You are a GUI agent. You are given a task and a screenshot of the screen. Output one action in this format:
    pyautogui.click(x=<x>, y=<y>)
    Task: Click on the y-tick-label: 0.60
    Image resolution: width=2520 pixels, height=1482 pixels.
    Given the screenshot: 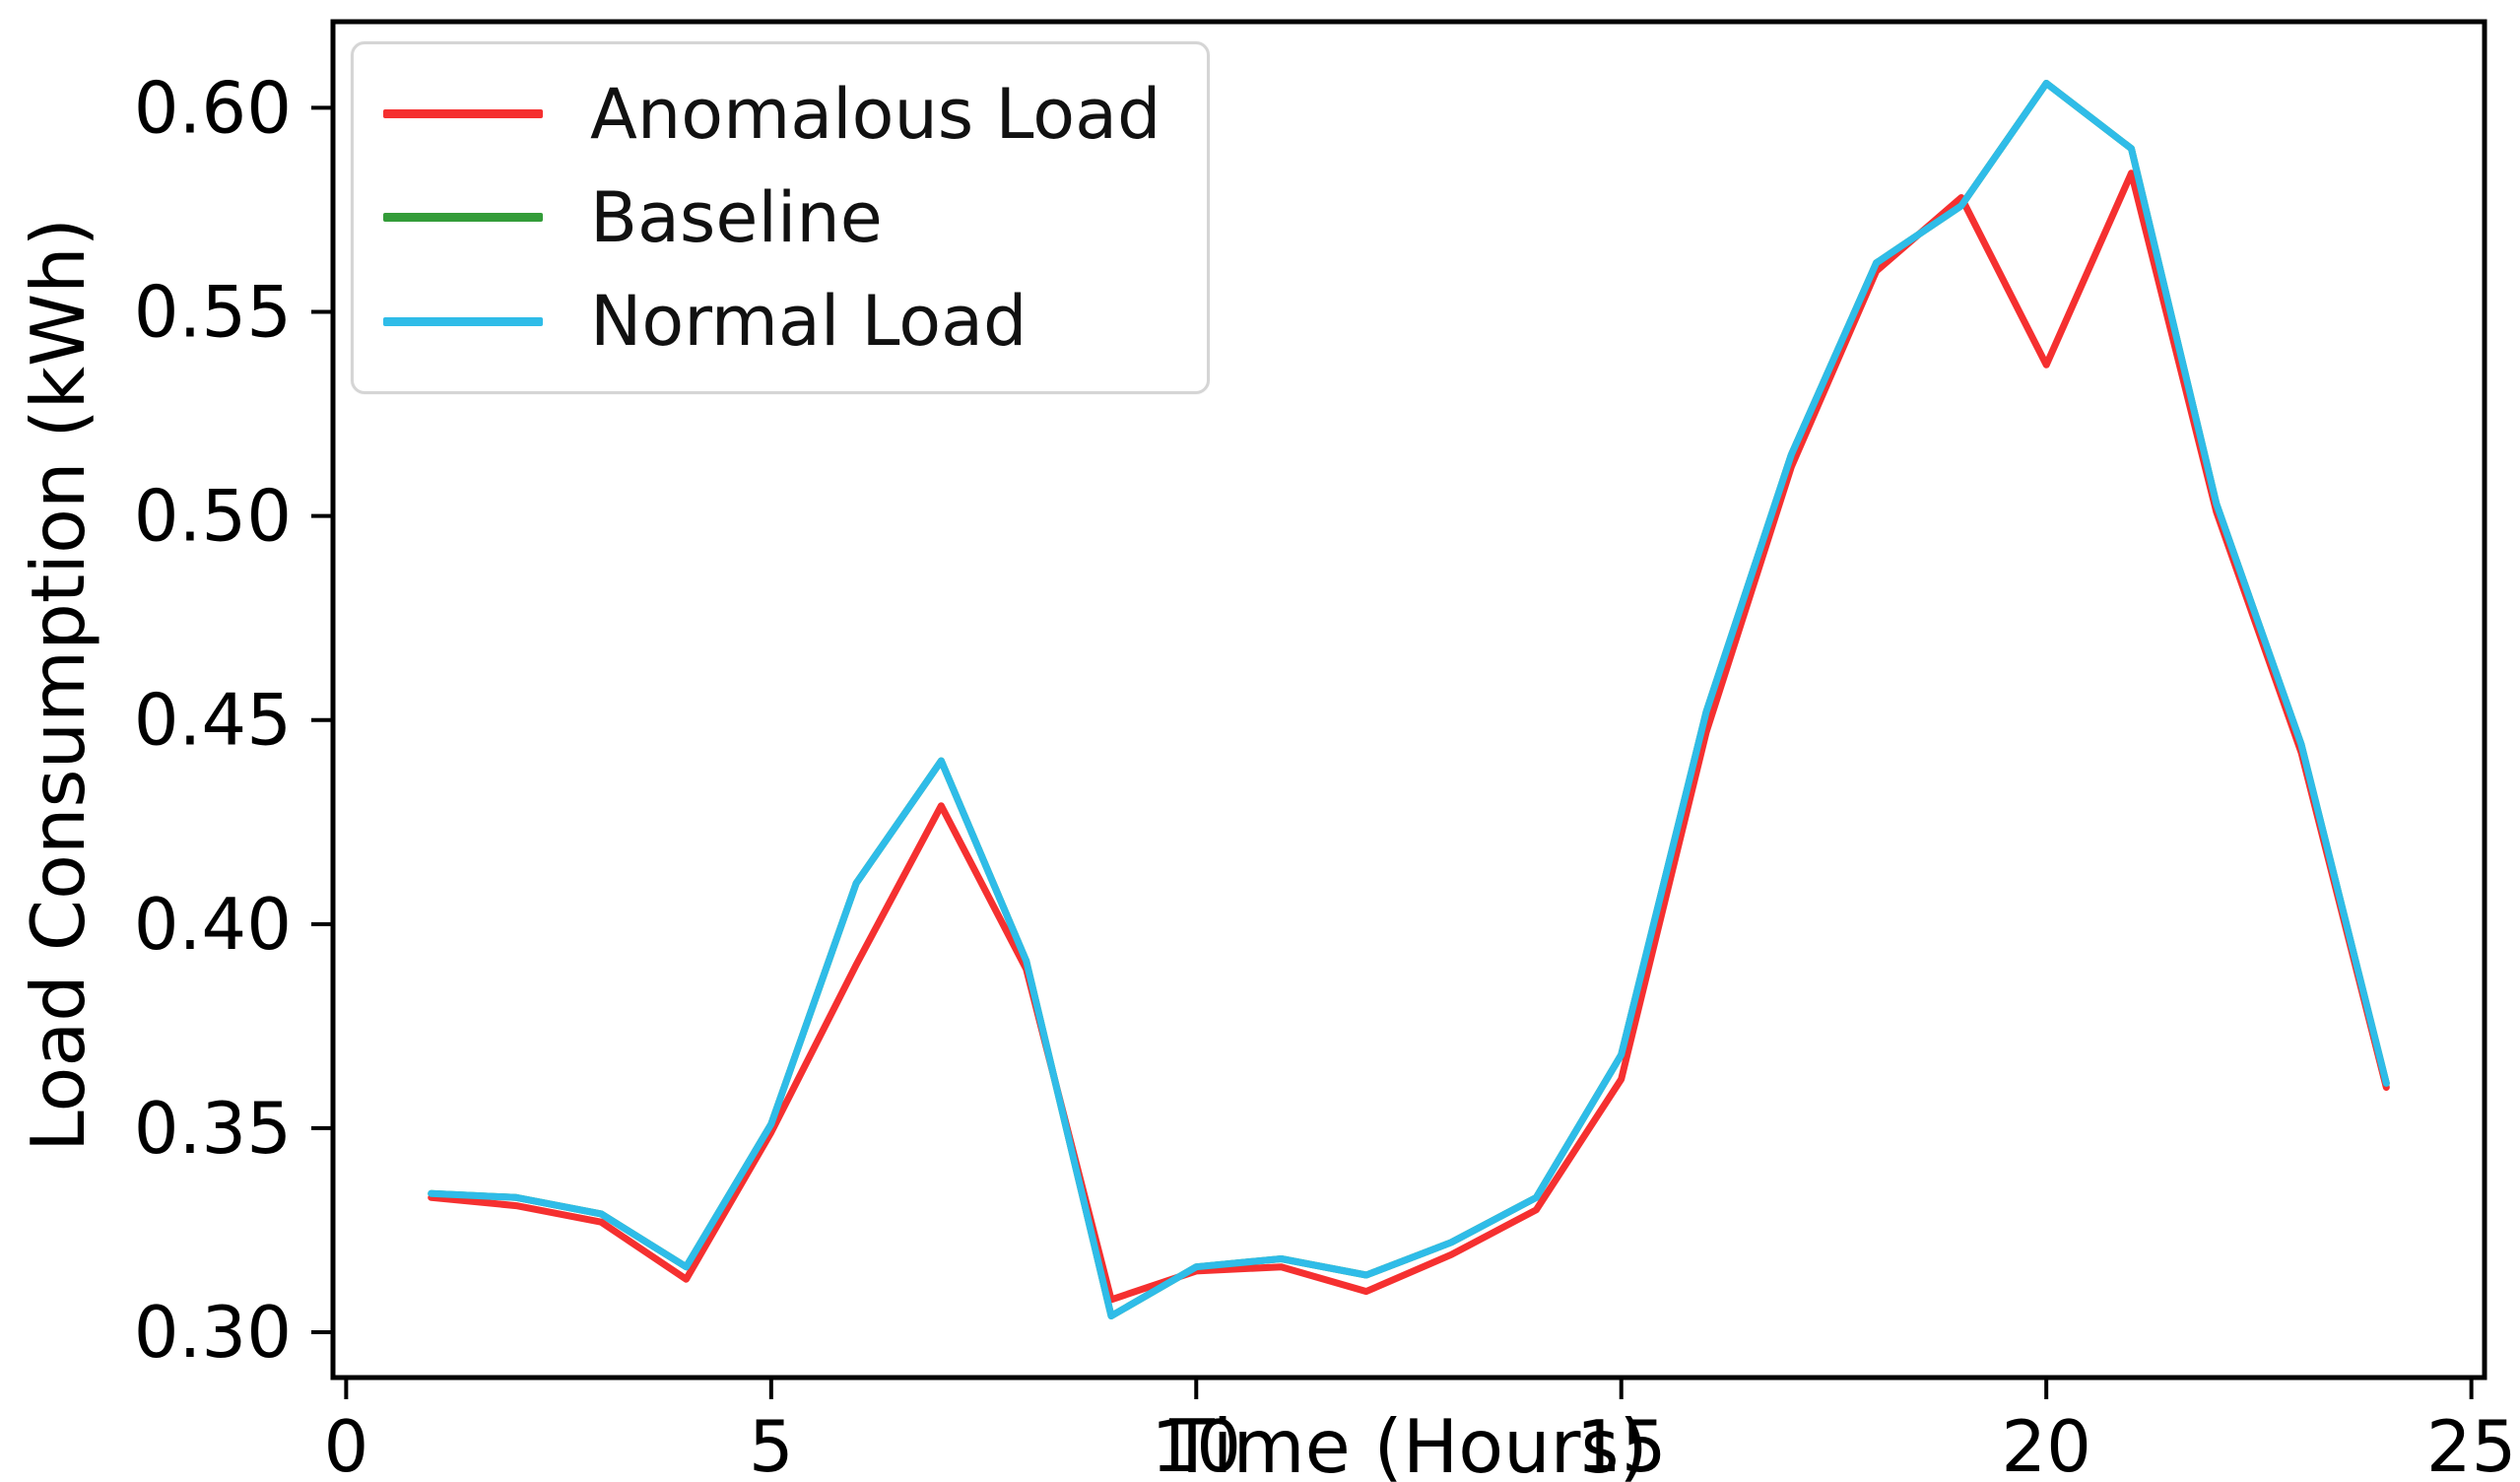 What is the action you would take?
    pyautogui.click(x=213, y=107)
    